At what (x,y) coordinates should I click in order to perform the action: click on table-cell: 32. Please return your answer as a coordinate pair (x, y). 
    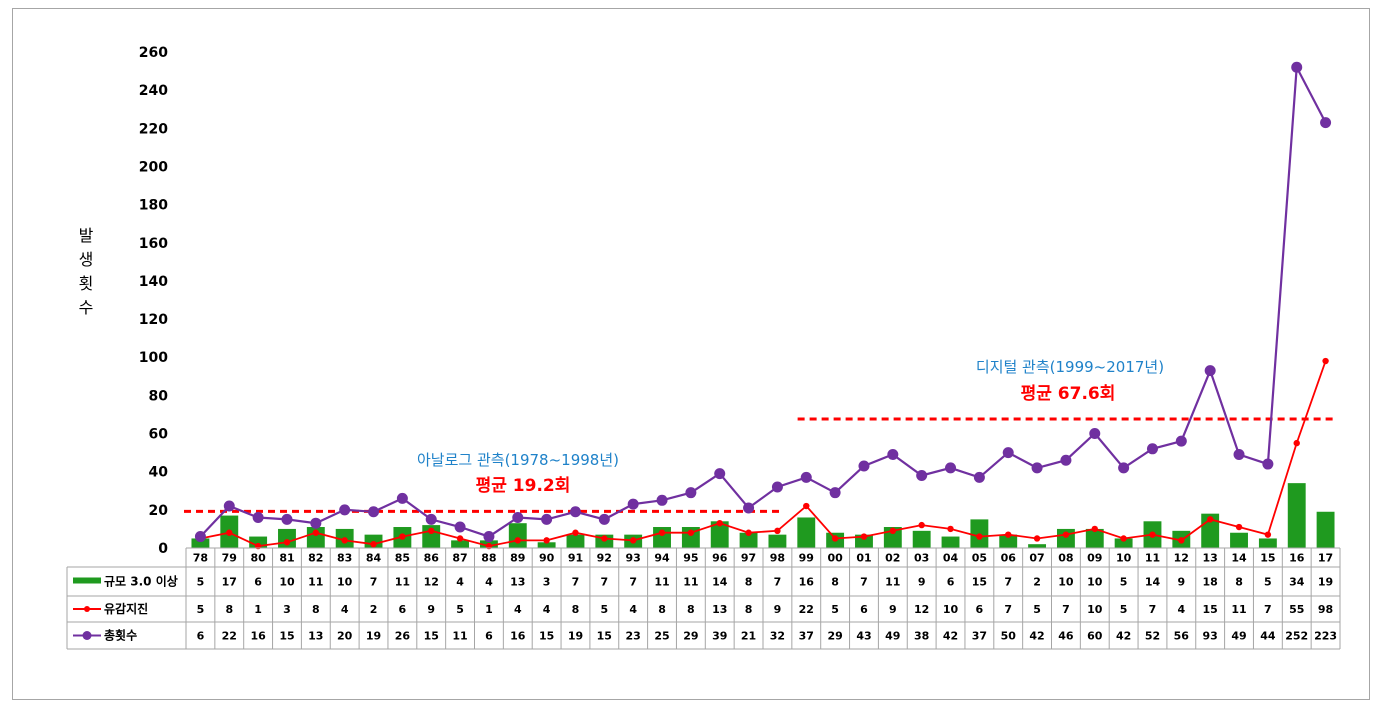
    Looking at the image, I should click on (777, 636).